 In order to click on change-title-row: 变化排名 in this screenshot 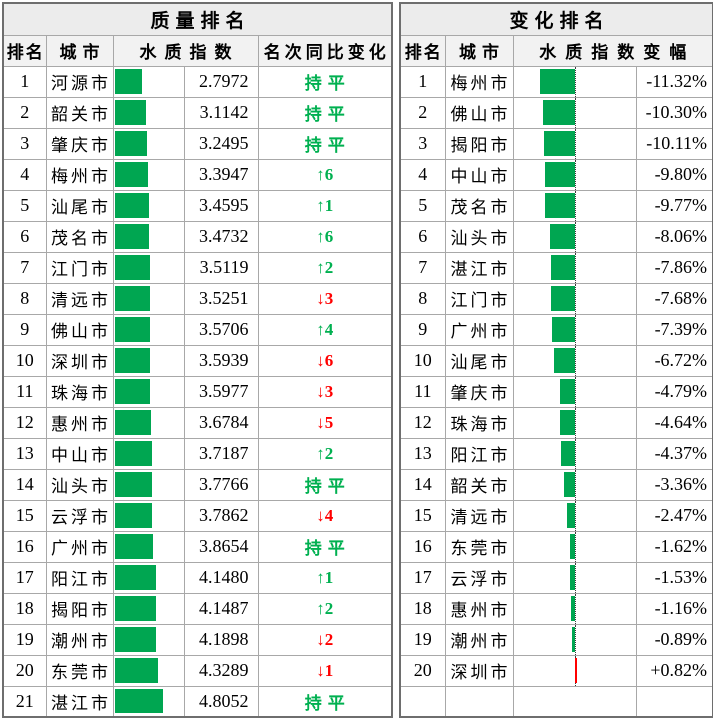, I will do `click(556, 19)`.